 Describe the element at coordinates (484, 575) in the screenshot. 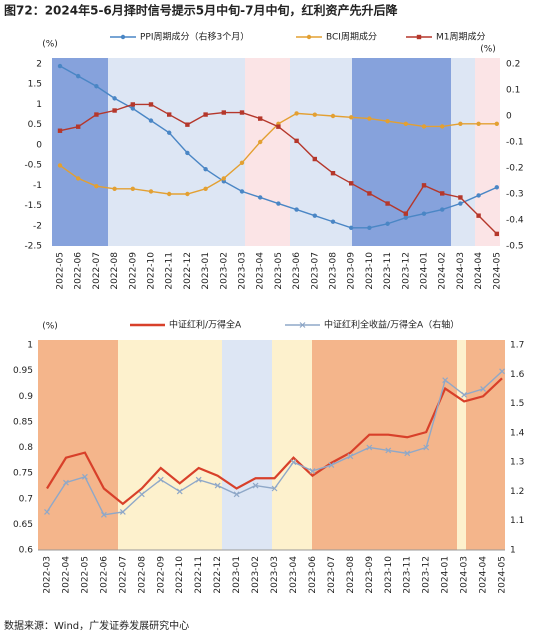

I see `x-tick-label: 2024-04` at that location.